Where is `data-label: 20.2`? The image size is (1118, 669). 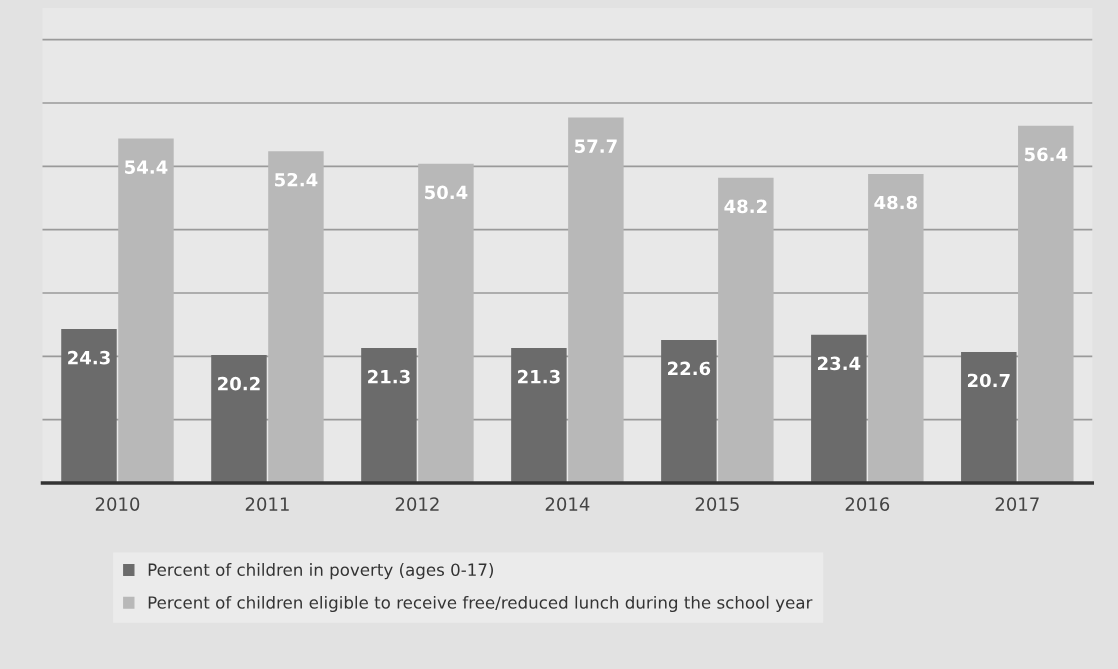
data-label: 20.2 is located at coordinates (239, 383).